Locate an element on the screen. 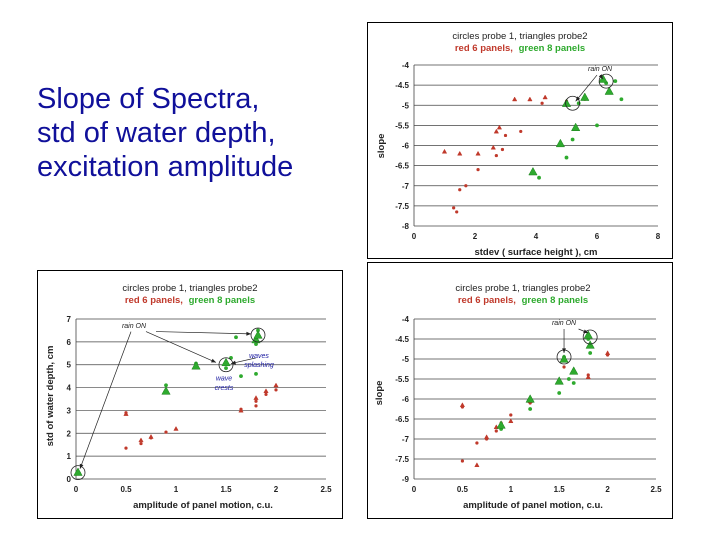 This screenshot has width=720, height=540. y-axis-label: std of water depth, cm is located at coordinates (50, 396).